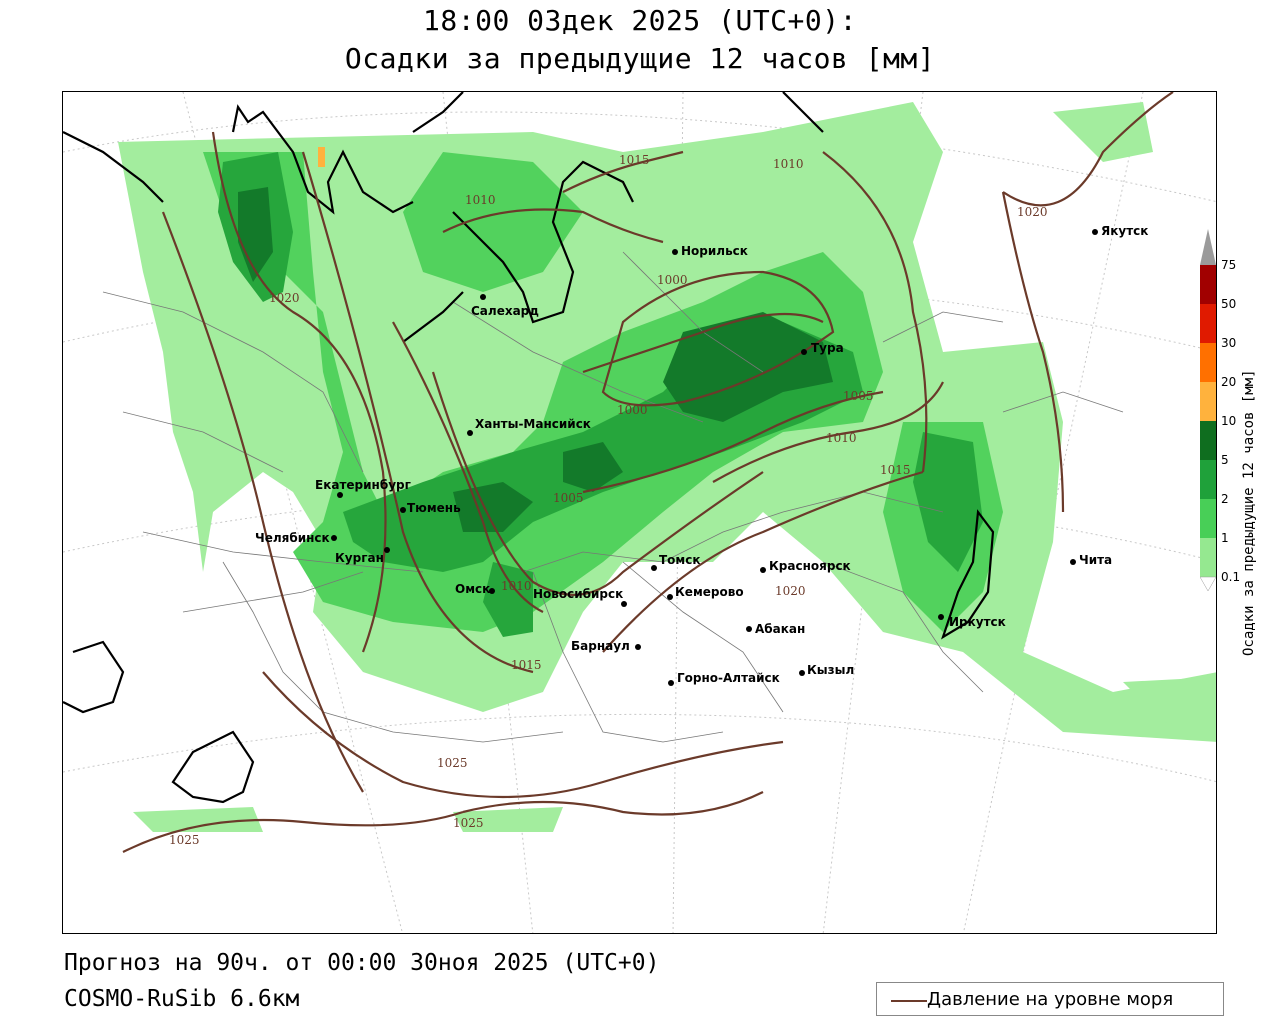  Describe the element at coordinates (1208, 583) in the screenshot. I see `colorbar-underflow-arrow` at that location.